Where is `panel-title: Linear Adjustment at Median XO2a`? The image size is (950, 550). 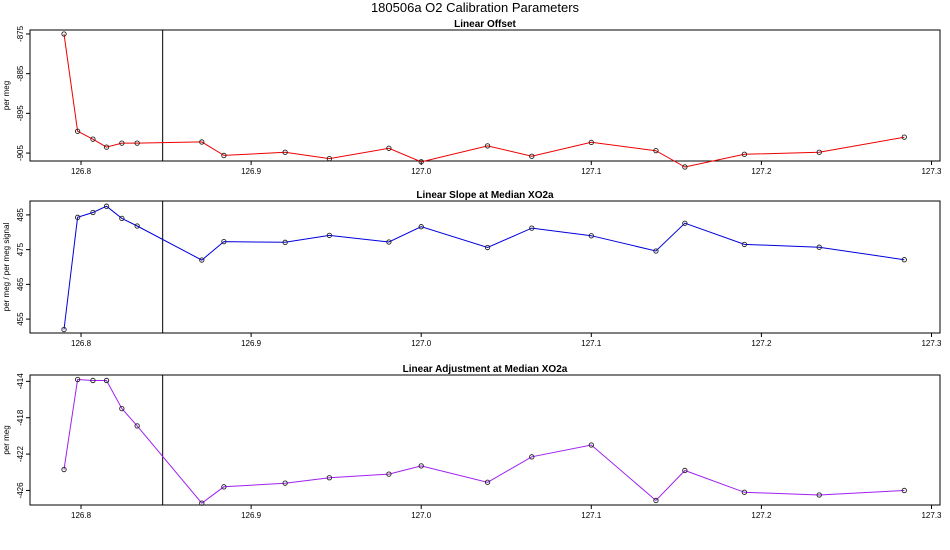
panel-title: Linear Adjustment at Median XO2a is located at coordinates (485, 369).